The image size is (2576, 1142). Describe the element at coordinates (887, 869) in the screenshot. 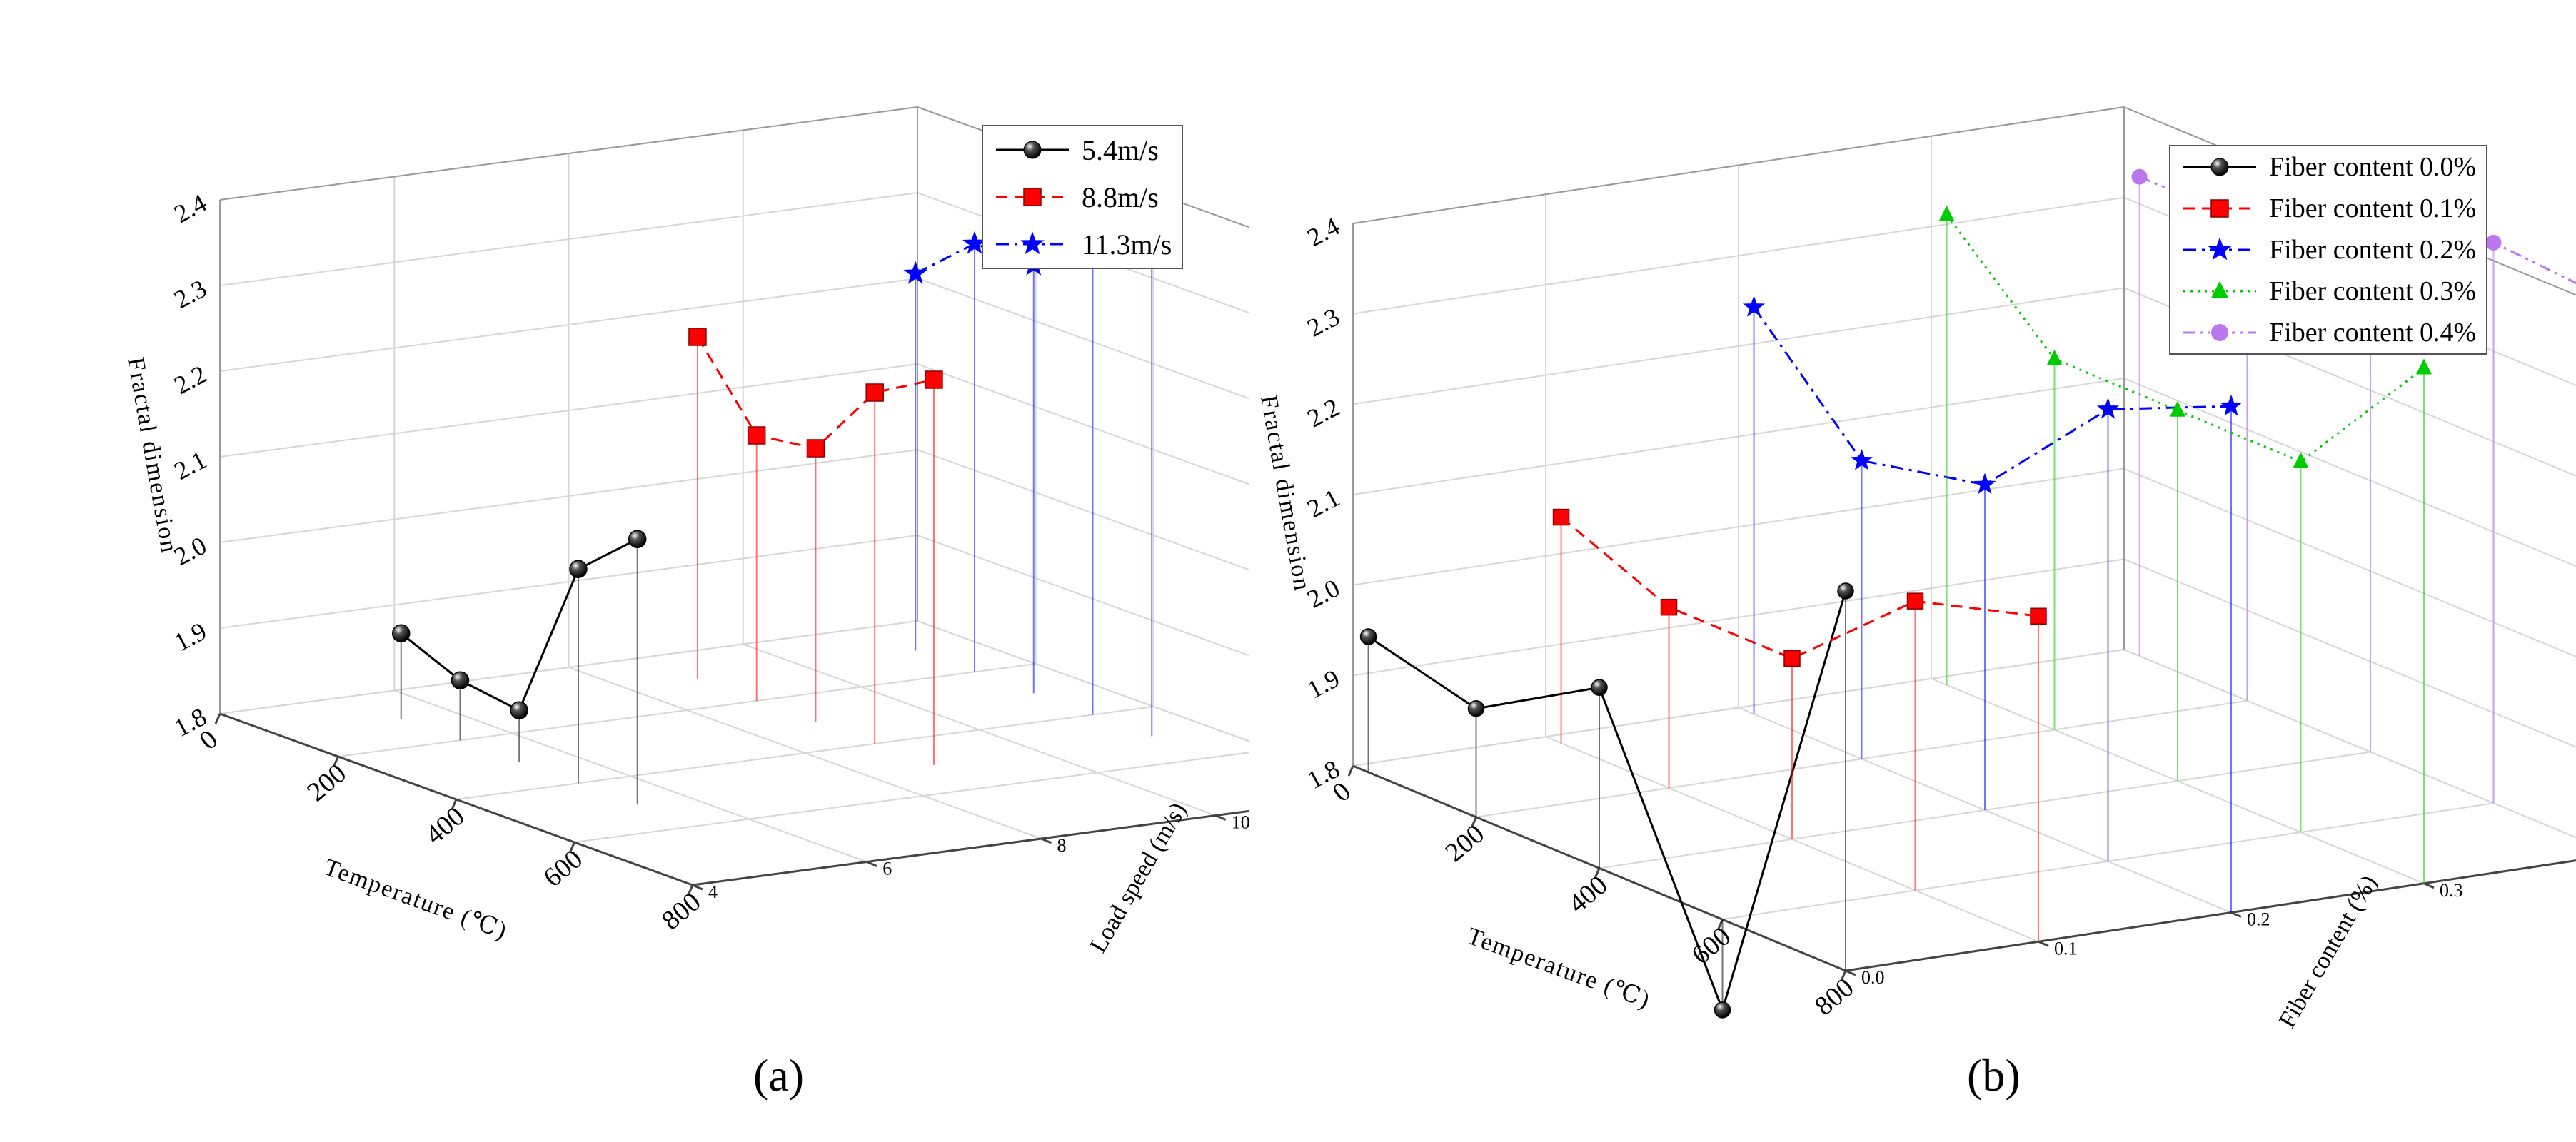

I see `y-tick-label: 6` at that location.